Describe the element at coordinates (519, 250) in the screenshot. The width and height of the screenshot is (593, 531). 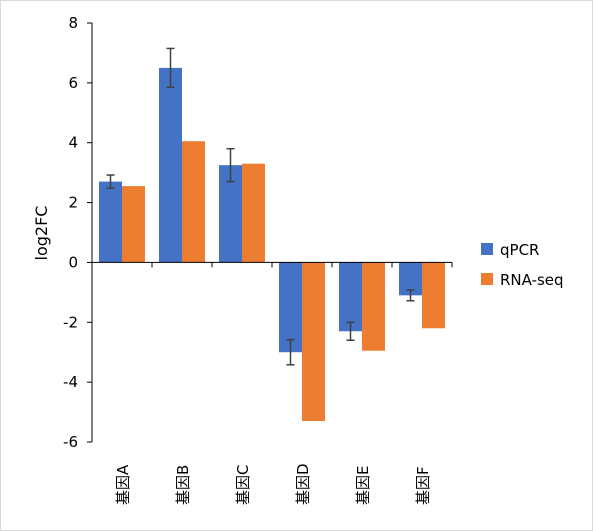
I see `legend-label-qpcr: qPCR` at that location.